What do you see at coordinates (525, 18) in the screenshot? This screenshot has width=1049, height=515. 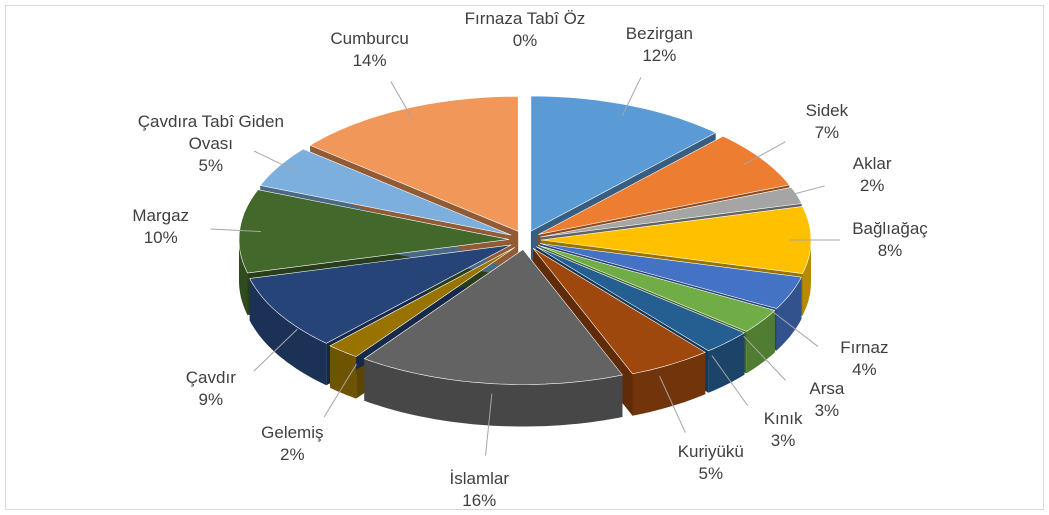 I see `category-label: Fırnaza Tabî Öz` at bounding box center [525, 18].